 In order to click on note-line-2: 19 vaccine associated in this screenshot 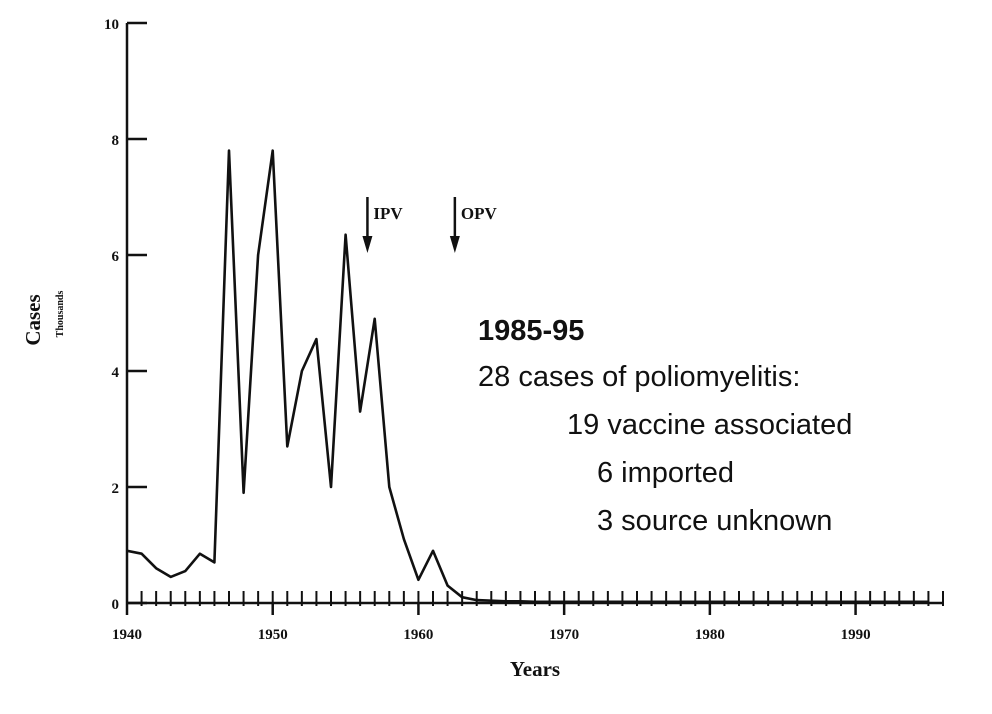, I will do `click(709, 425)`.